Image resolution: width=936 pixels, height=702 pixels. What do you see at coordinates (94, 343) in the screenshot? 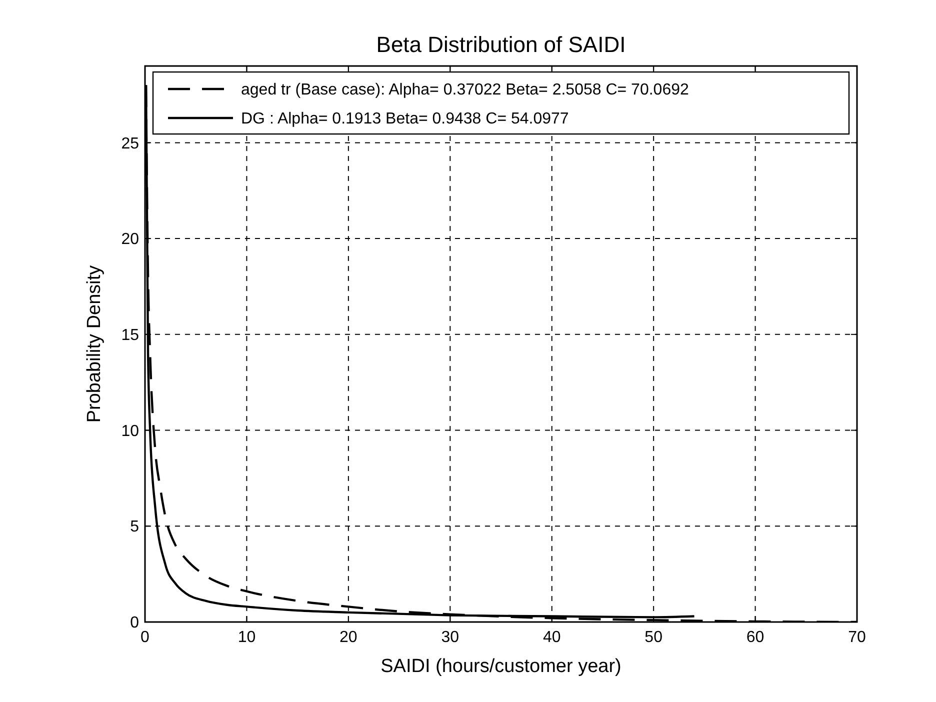
I see `y-axis-title: Probability Density` at bounding box center [94, 343].